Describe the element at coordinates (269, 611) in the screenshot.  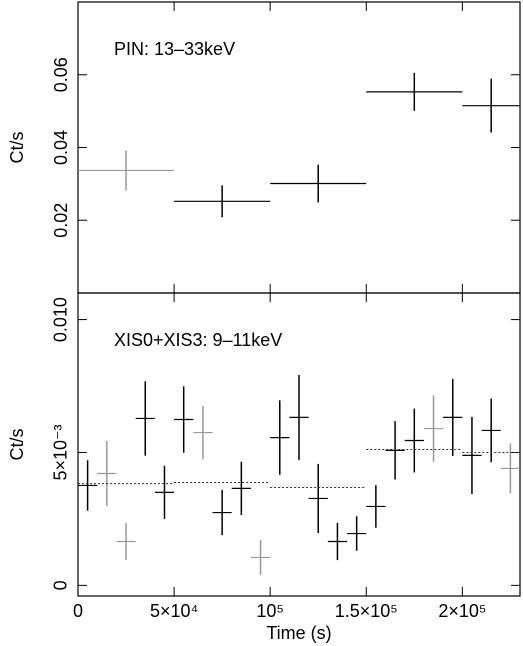
I see `x-tick-label: 10⁵` at that location.